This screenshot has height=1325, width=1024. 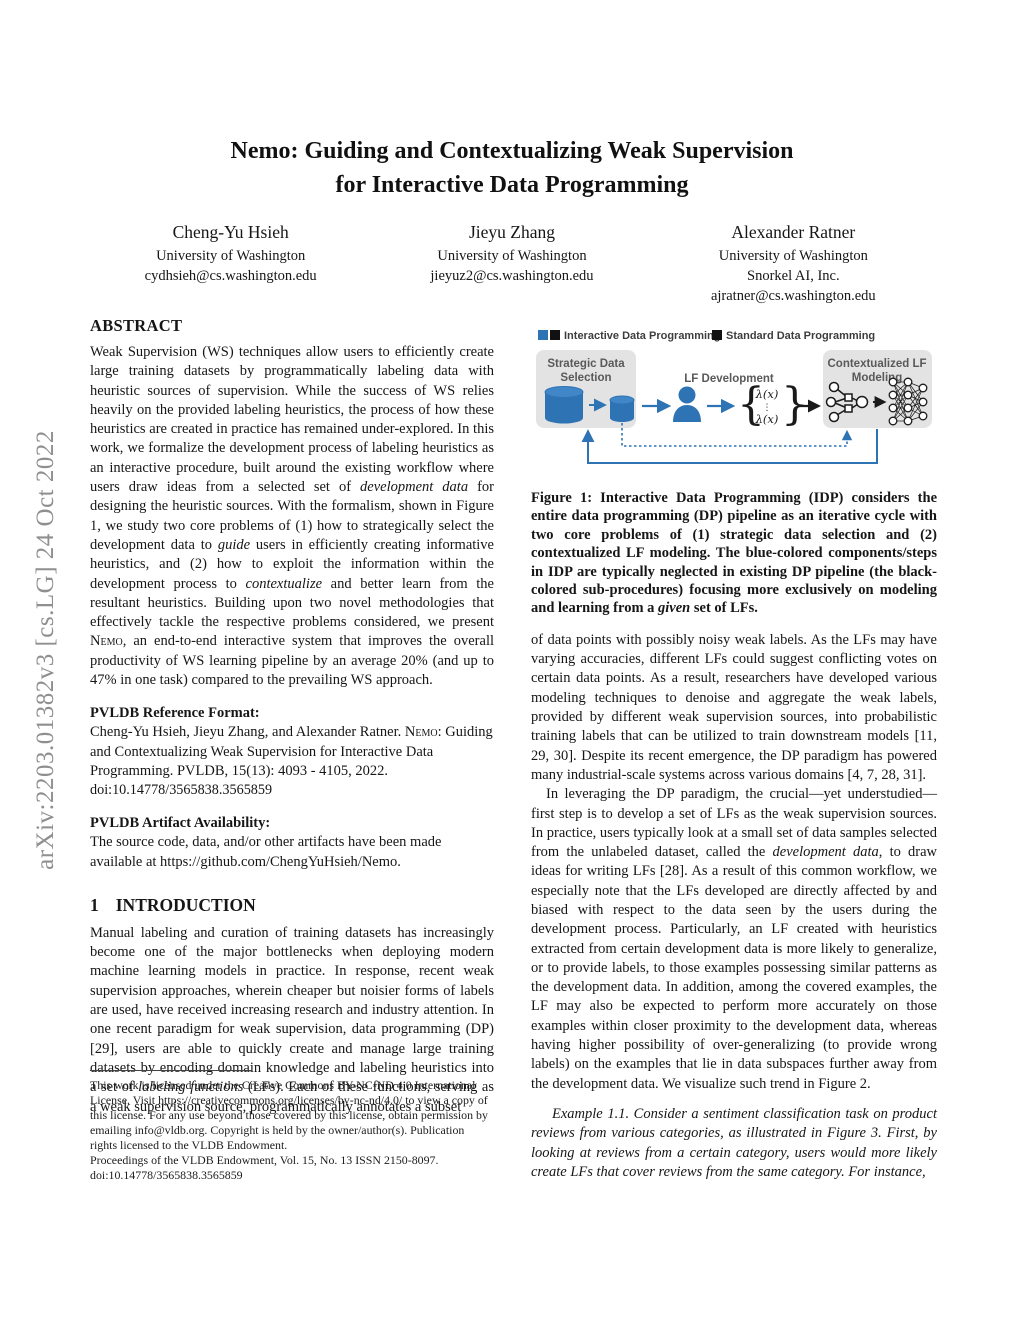 What do you see at coordinates (751, 404) in the screenshot?
I see `brace-open: {` at bounding box center [751, 404].